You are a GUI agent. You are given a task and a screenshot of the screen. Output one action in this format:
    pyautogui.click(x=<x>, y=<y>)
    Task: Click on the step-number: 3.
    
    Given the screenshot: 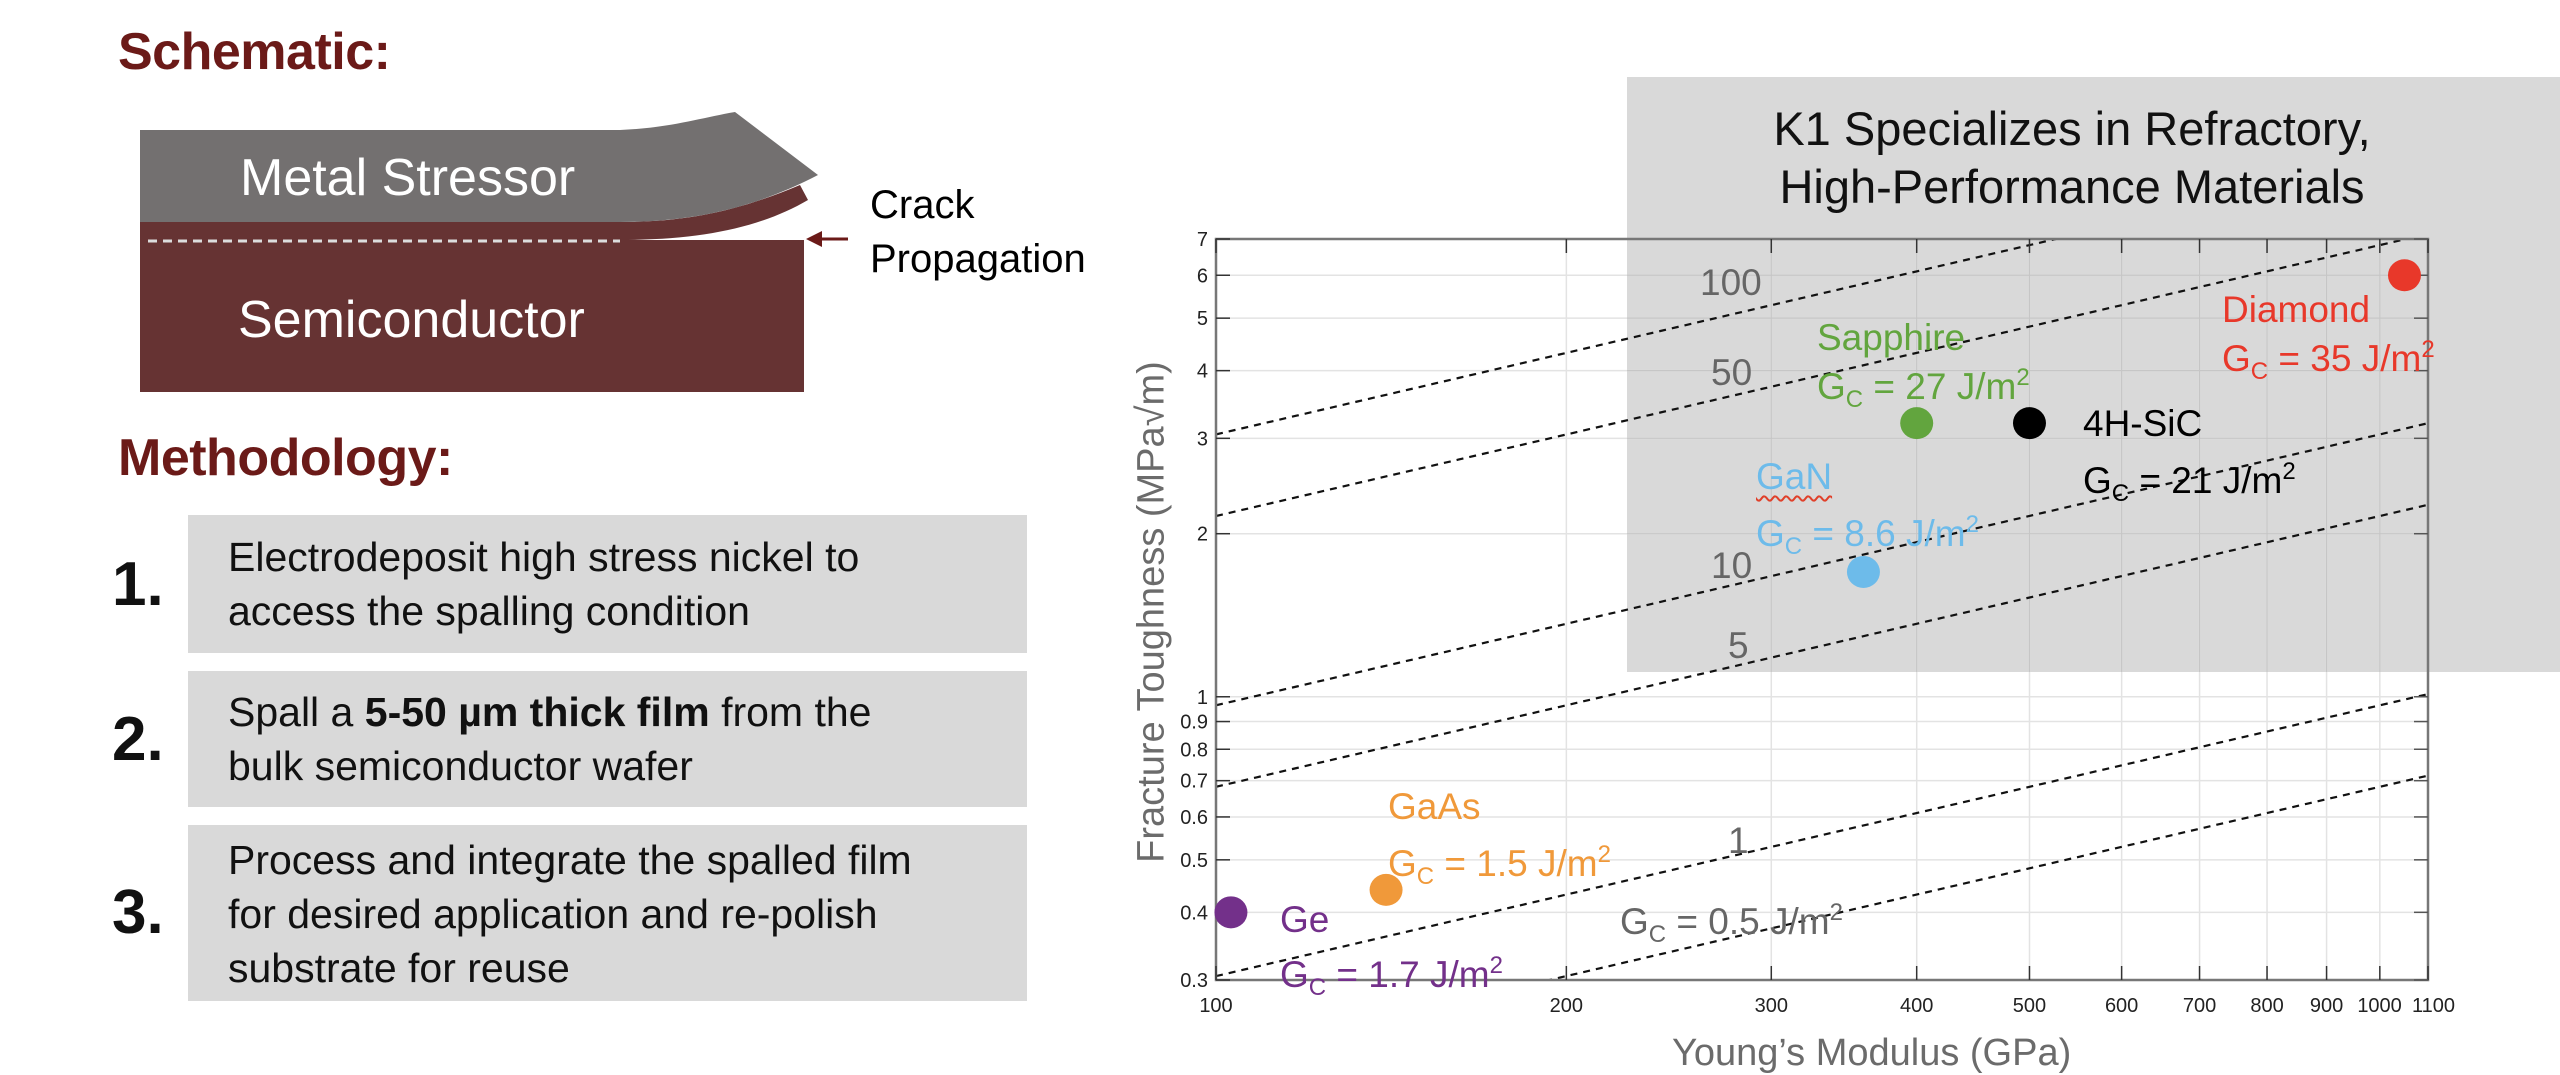 What is the action you would take?
    pyautogui.click(x=138, y=912)
    